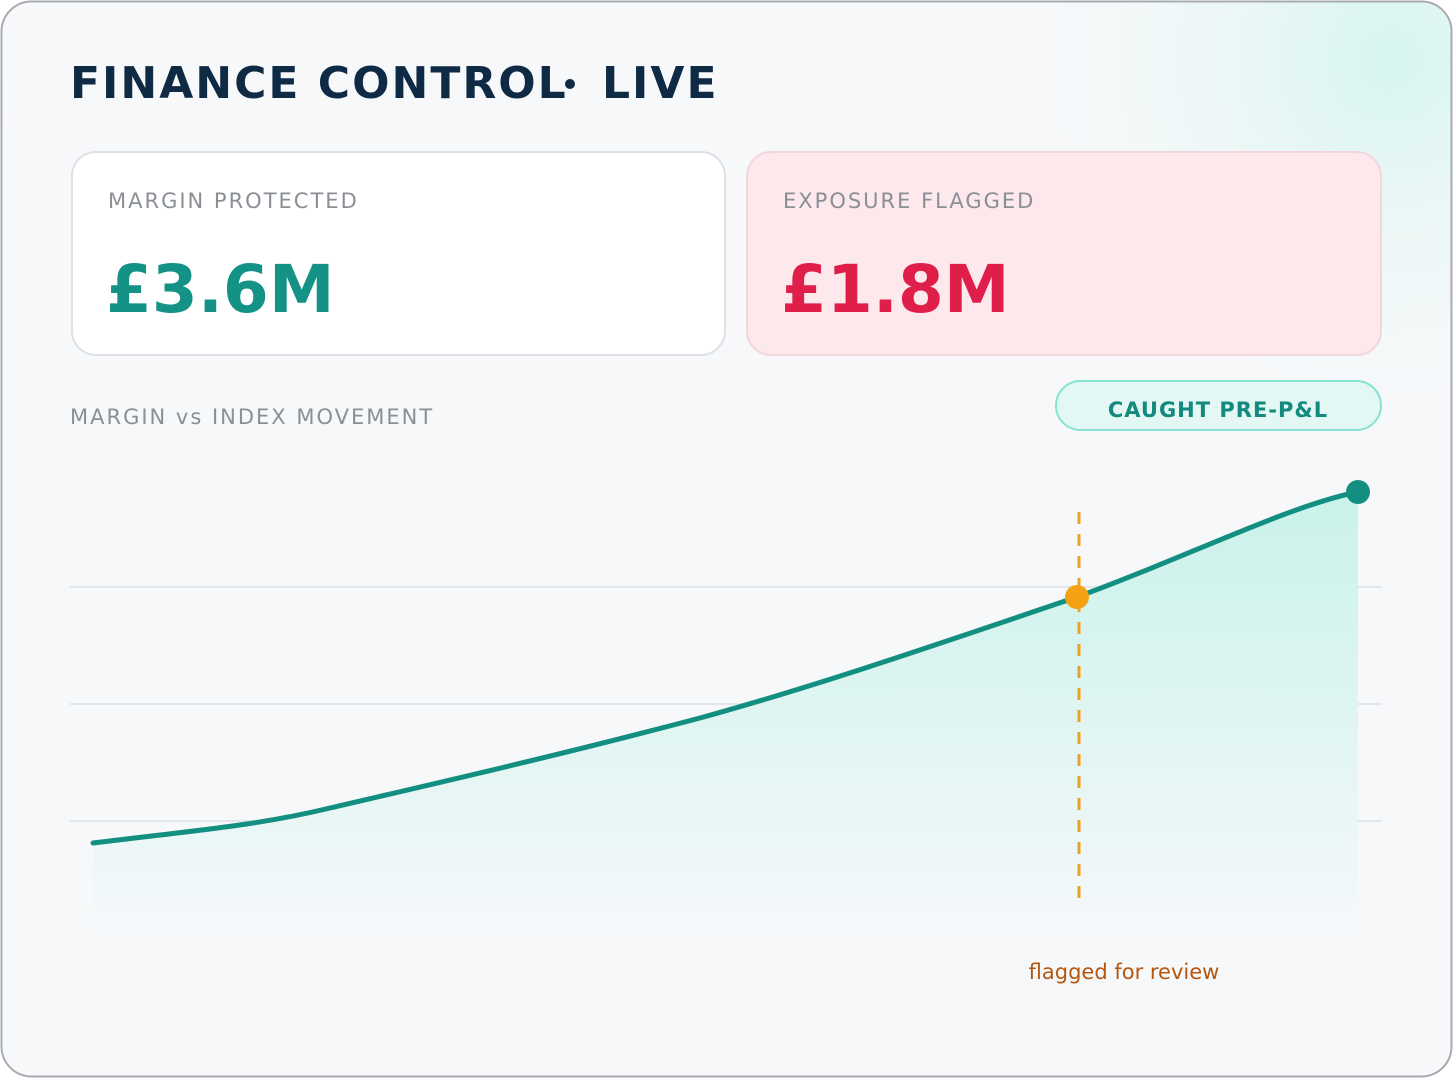 The image size is (1453, 1082). What do you see at coordinates (1218, 410) in the screenshot?
I see `badge-label: CAUGHT PRE-P&L` at bounding box center [1218, 410].